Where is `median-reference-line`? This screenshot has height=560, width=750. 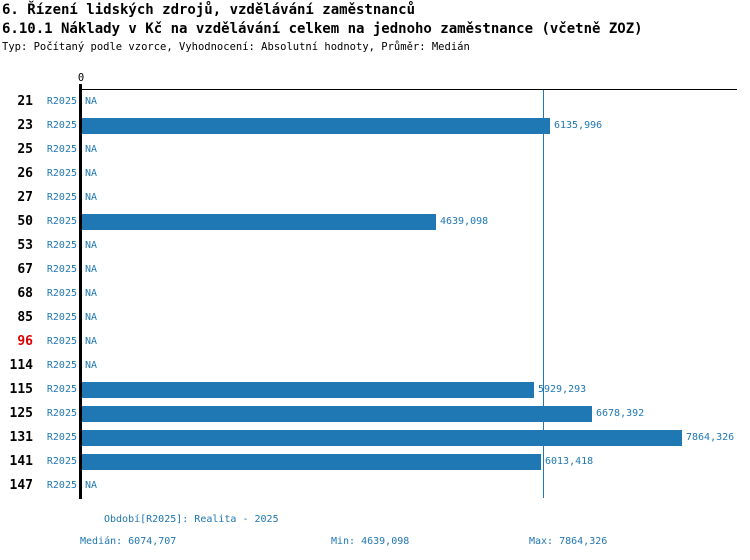 median-reference-line is located at coordinates (543, 294).